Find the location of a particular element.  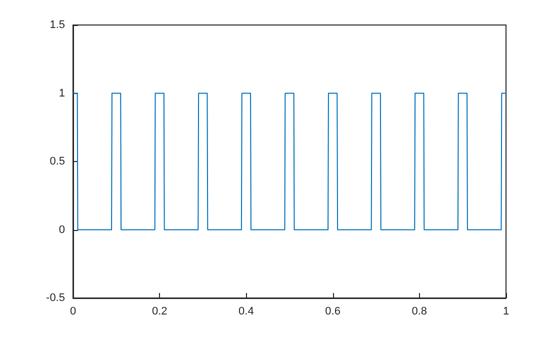

x-tick-label: 0.8 is located at coordinates (420, 312).